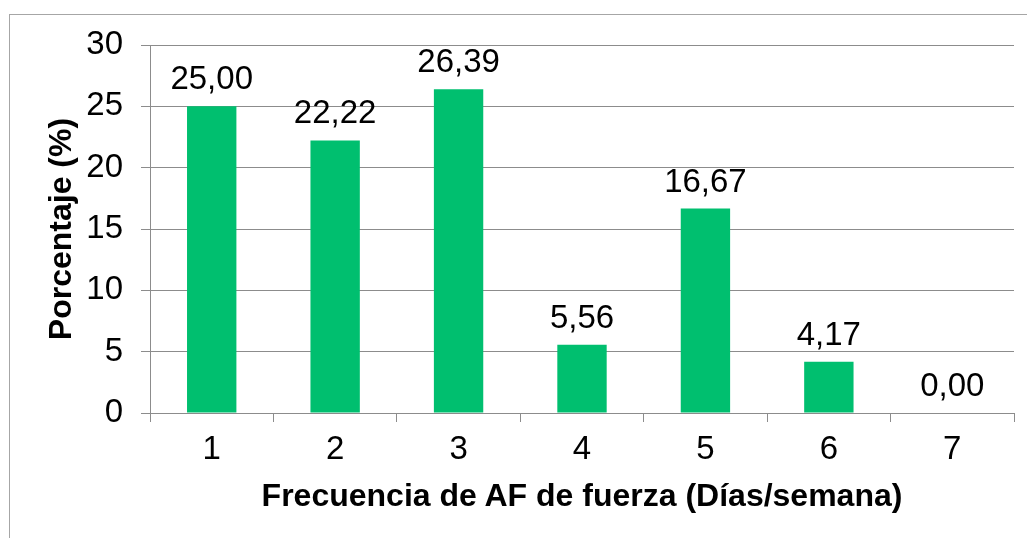 This screenshot has width=1027, height=538. What do you see at coordinates (335, 112) in the screenshot?
I see `data-label: 22,22` at bounding box center [335, 112].